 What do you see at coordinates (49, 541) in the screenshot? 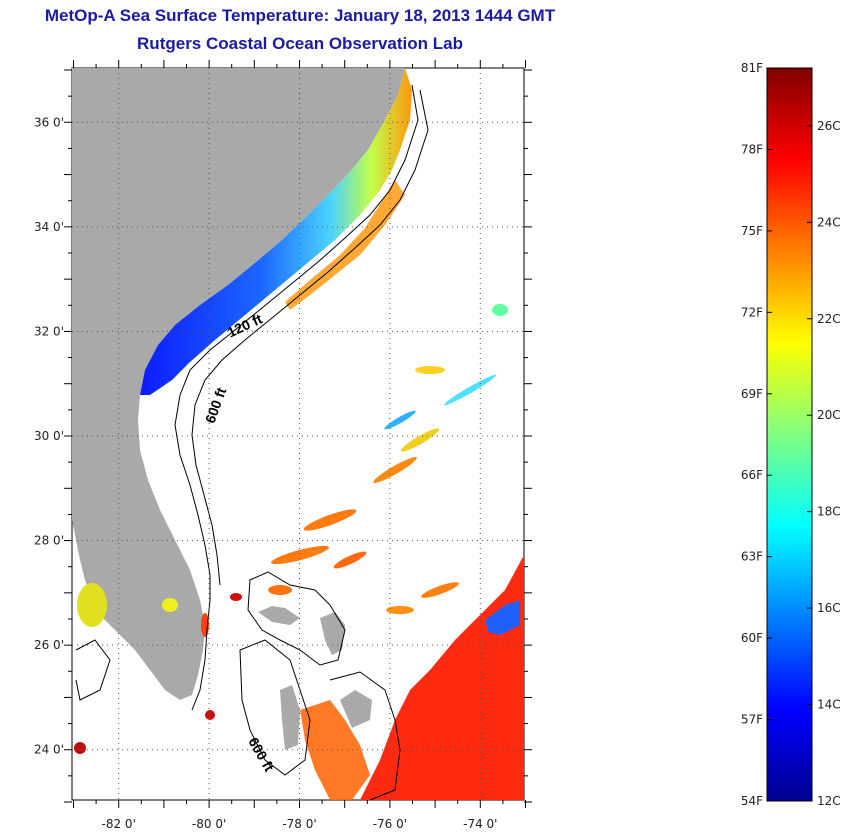
I see `lat-tick-label: 28 0'` at bounding box center [49, 541].